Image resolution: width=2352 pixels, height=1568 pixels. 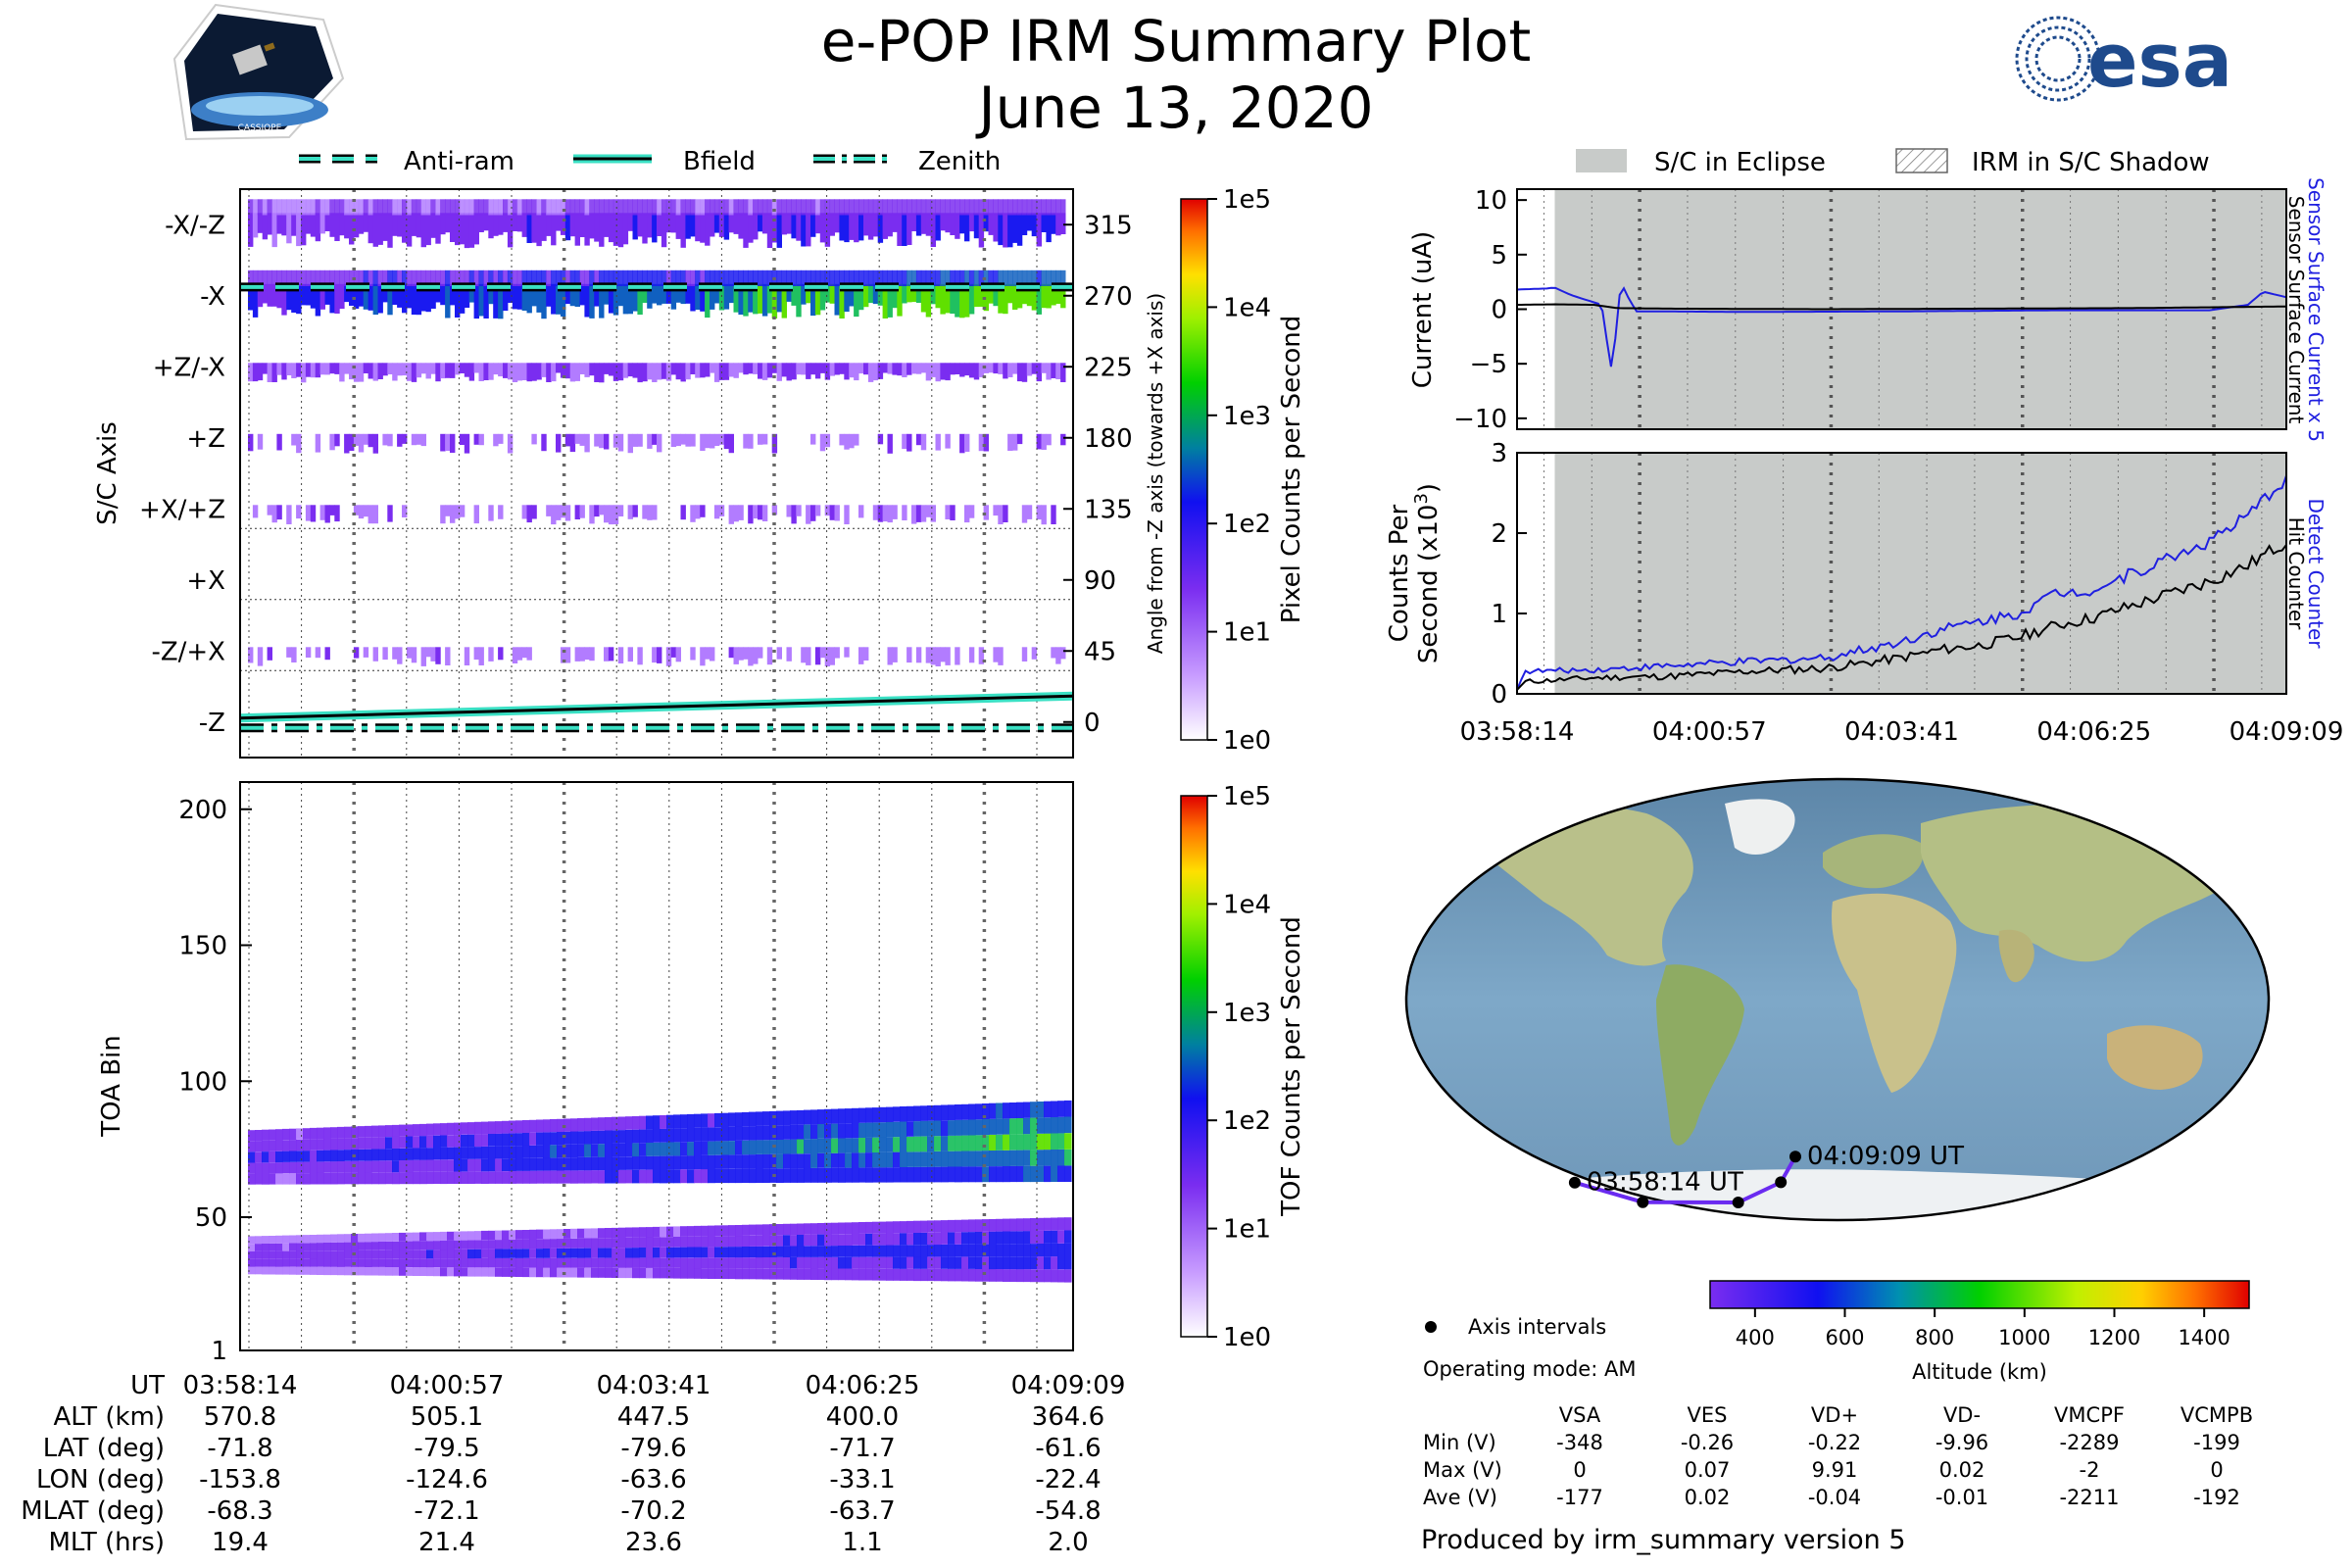 What do you see at coordinates (260, 128) in the screenshot?
I see `cassiope-logo-text: CASSIOPE` at bounding box center [260, 128].